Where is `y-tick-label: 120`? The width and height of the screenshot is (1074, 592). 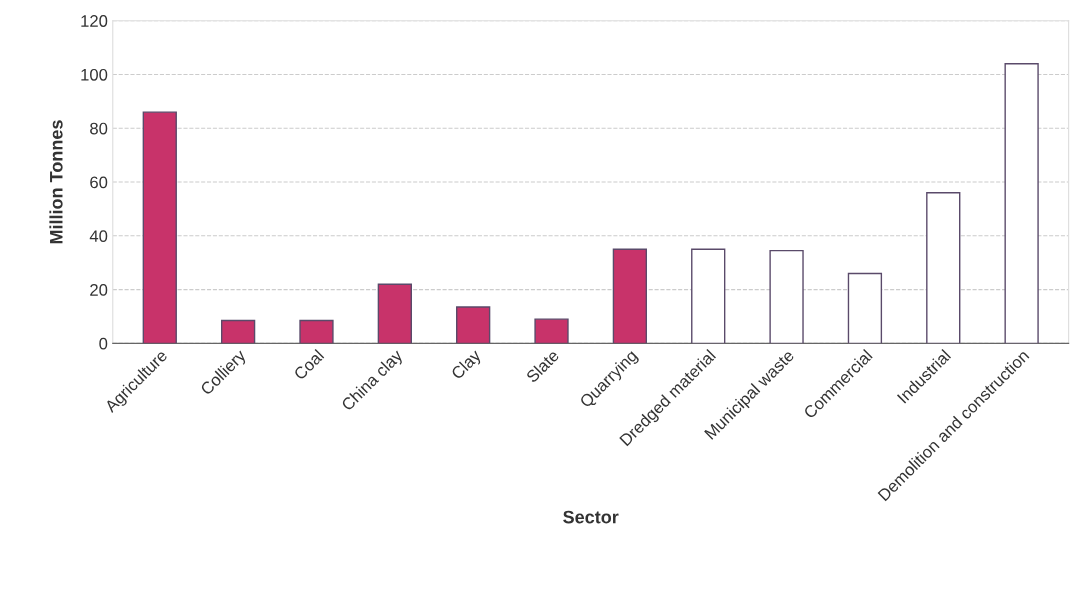 y-tick-label: 120 is located at coordinates (94, 21).